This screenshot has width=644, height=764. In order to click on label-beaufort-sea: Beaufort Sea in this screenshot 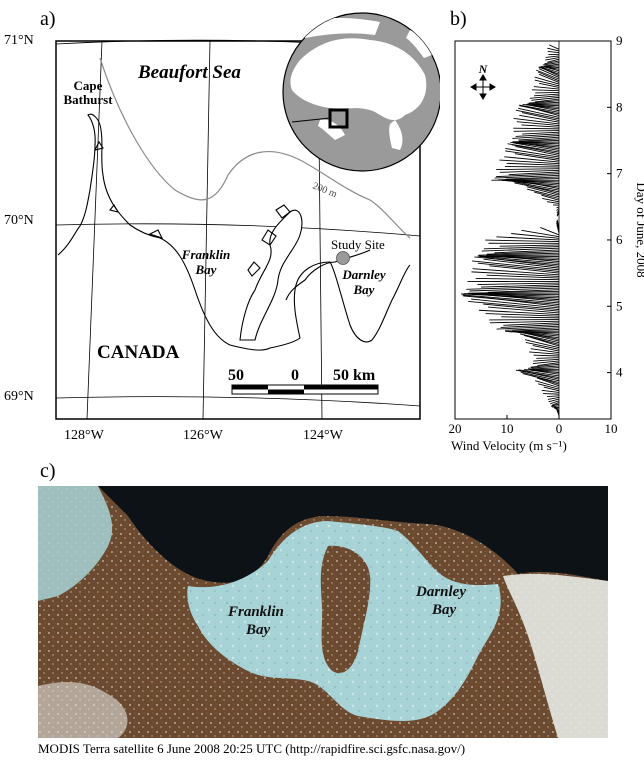, I will do `click(189, 72)`.